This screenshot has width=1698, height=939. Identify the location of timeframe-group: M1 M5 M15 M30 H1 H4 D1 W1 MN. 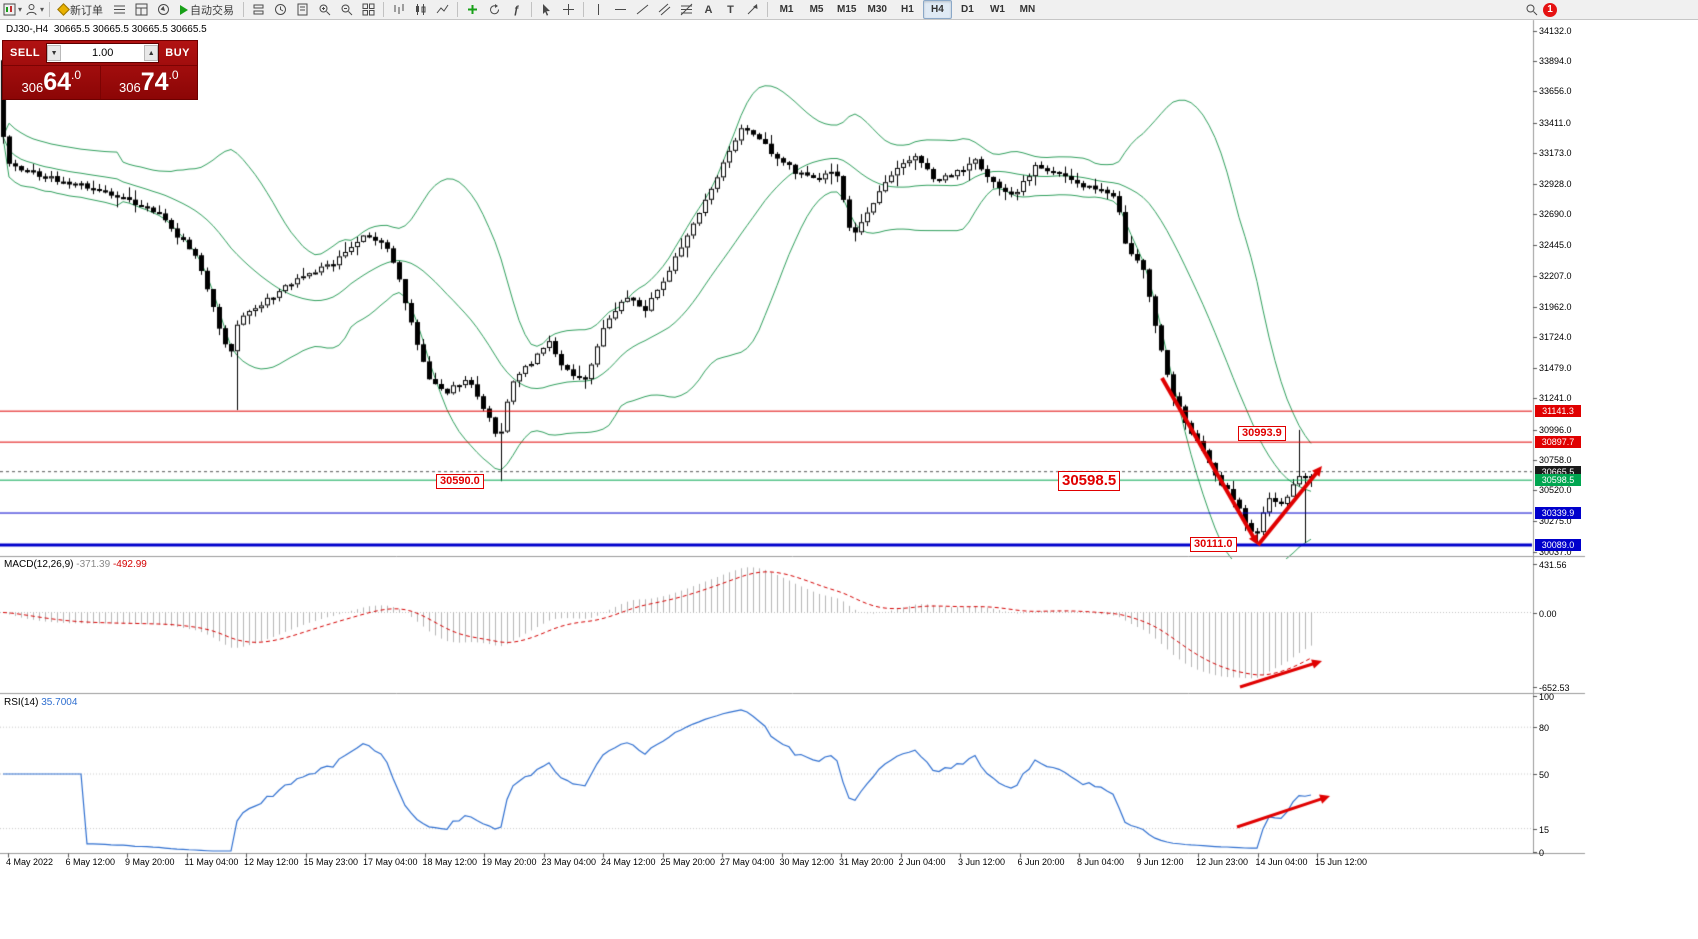
(907, 9).